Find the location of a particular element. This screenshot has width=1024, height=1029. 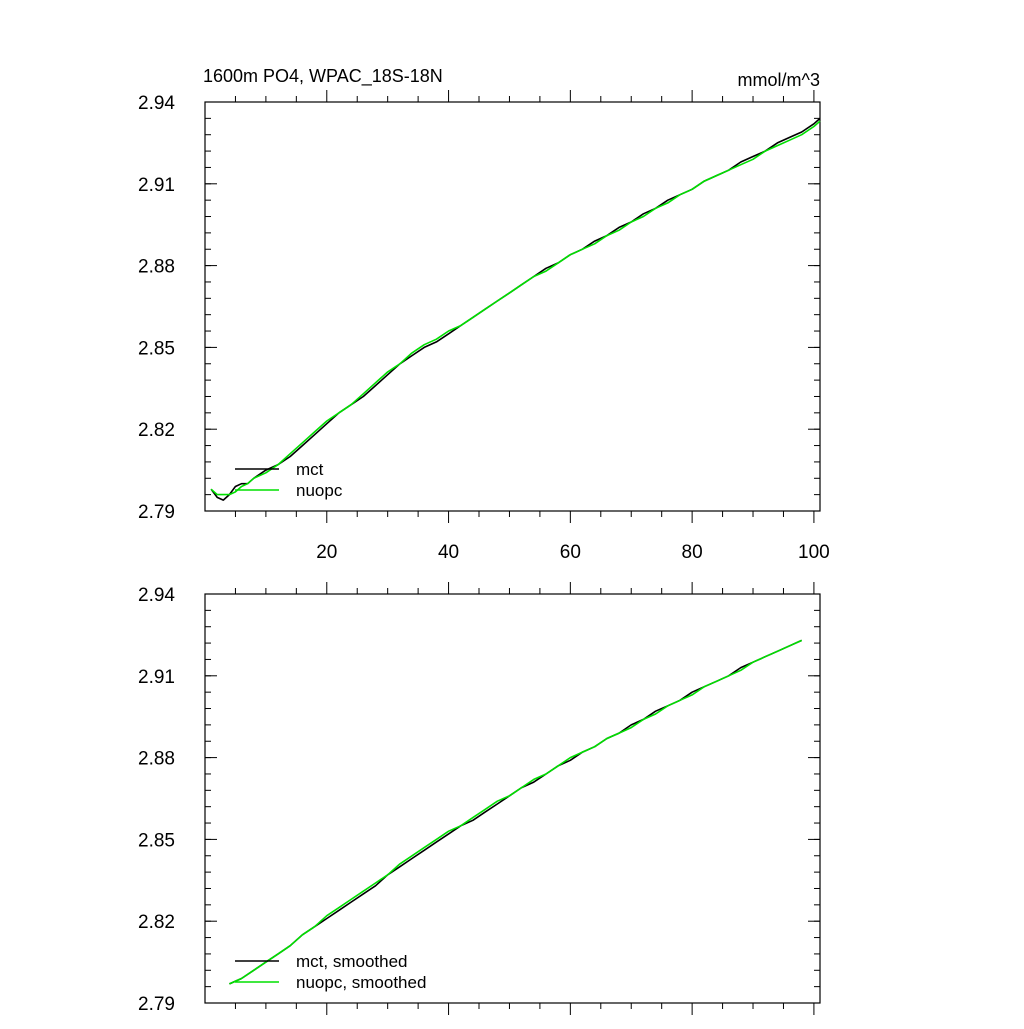

x-tick-label: 20 is located at coordinates (326, 552).